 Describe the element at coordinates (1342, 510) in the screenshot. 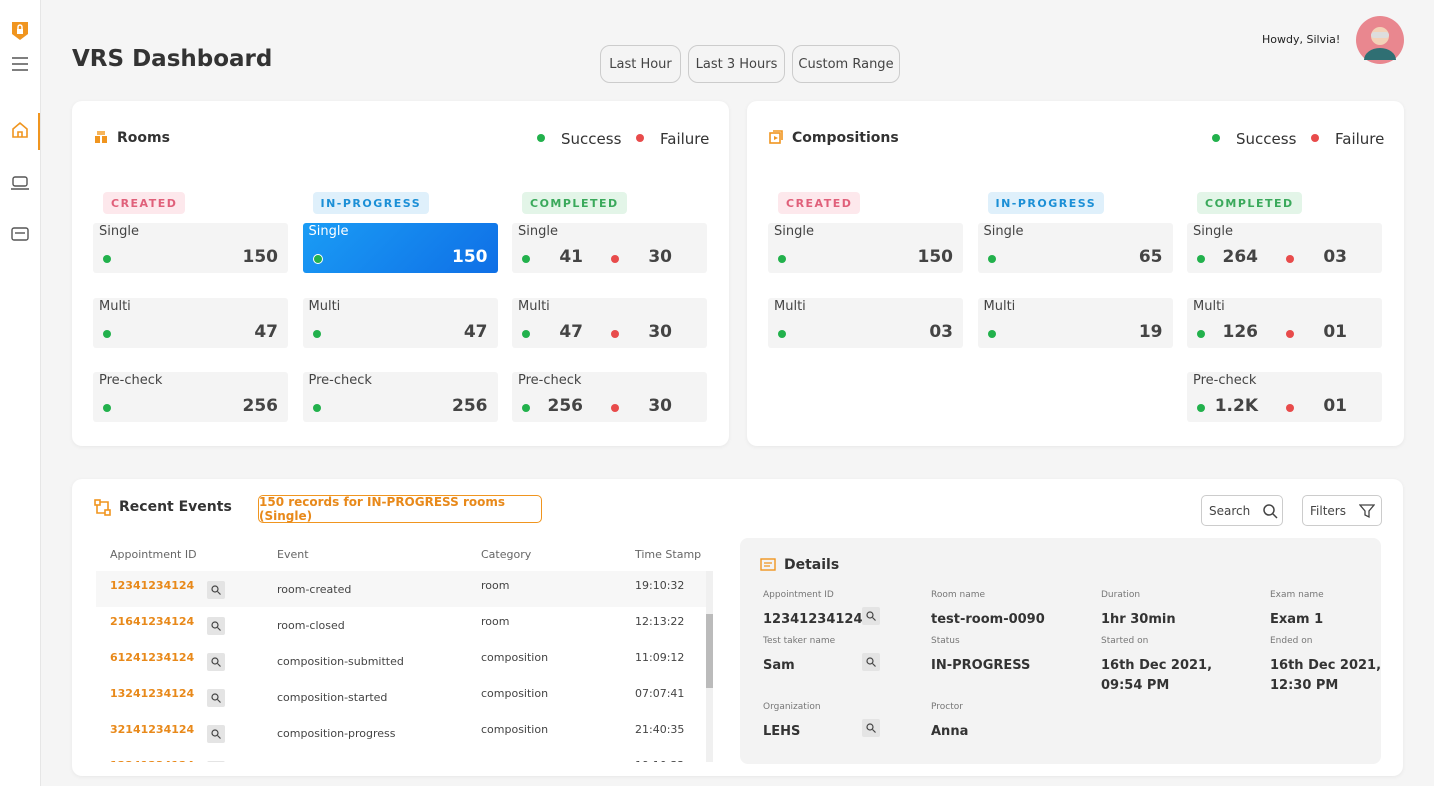

I see `filters-button: Filters` at that location.